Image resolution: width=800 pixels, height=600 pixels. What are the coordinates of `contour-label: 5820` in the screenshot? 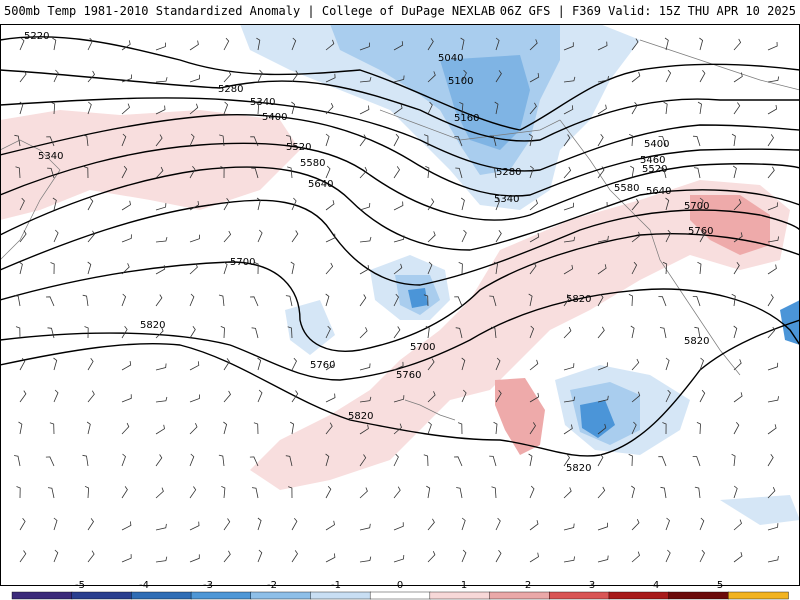 It's located at (696, 341).